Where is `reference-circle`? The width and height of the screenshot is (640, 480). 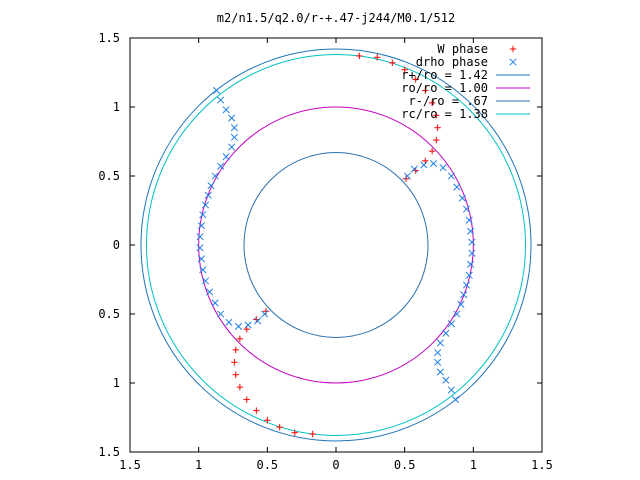 reference-circle is located at coordinates (336, 245).